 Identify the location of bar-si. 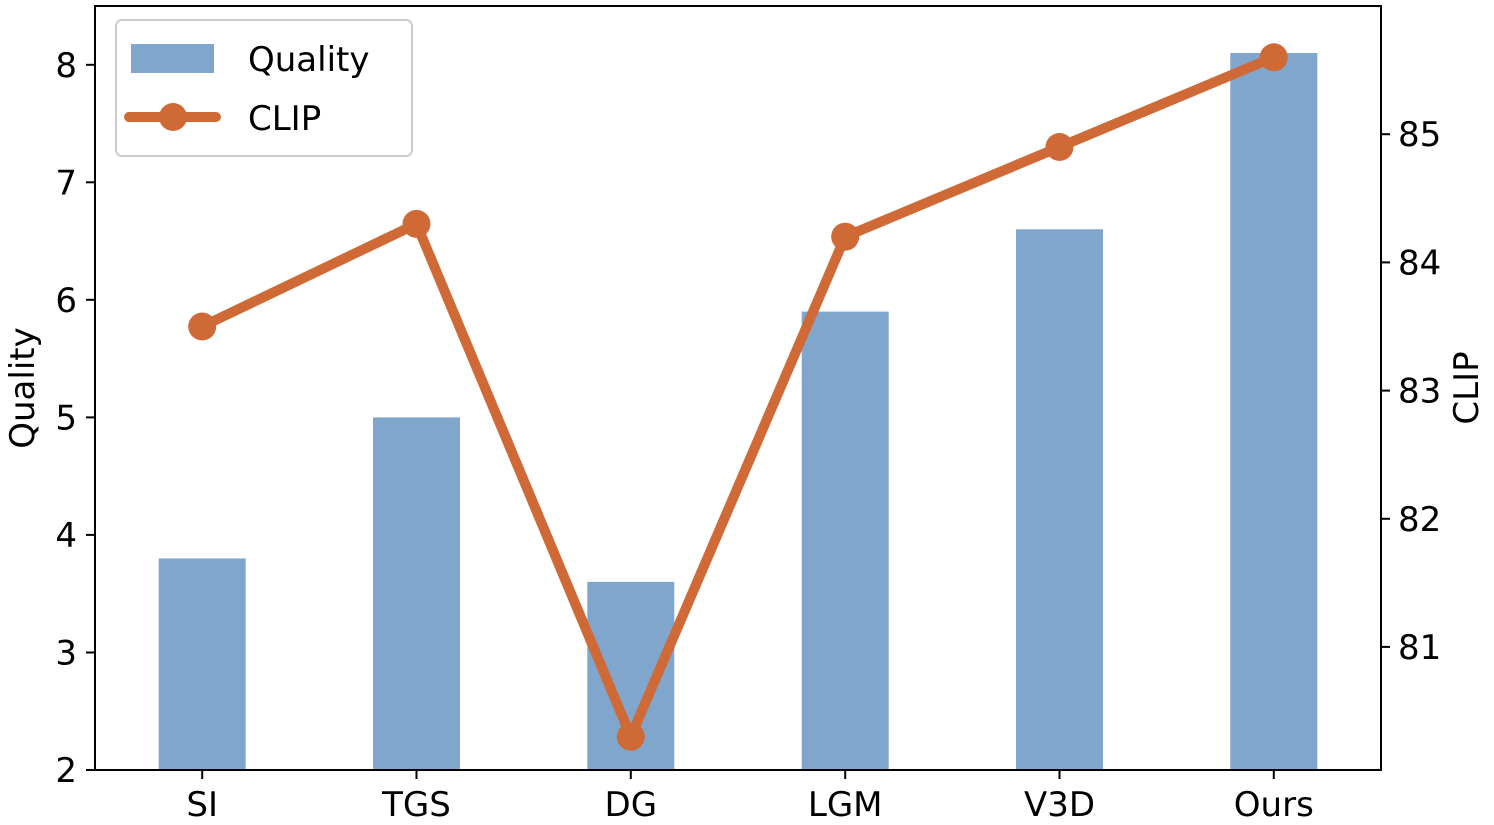
(202, 664).